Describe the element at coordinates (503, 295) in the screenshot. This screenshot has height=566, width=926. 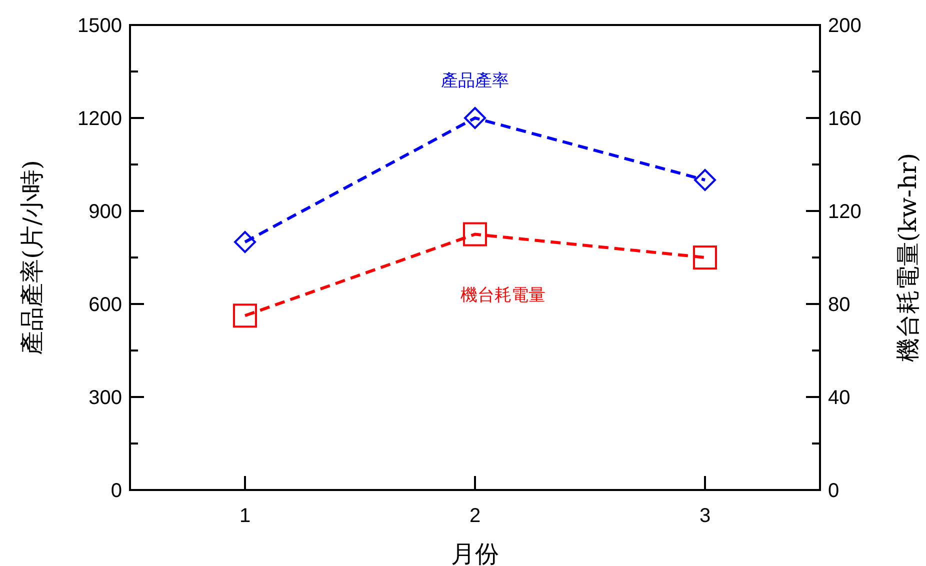
I see `text: 機台耗電量` at that location.